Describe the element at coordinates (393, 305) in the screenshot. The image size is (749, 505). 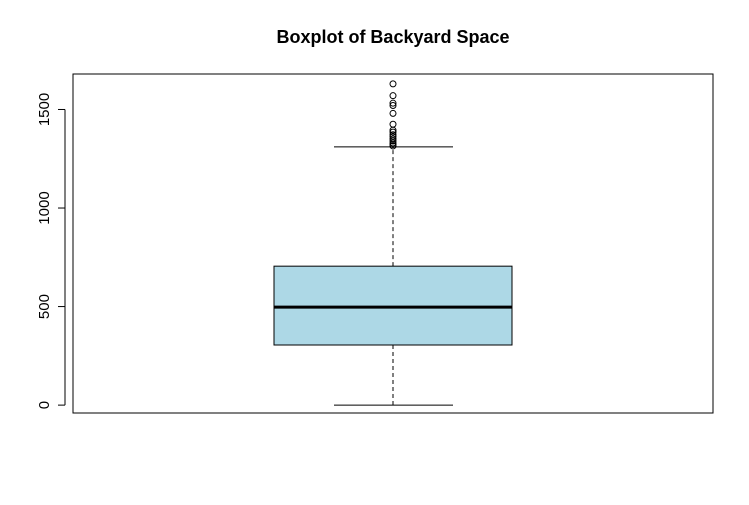
I see `iqr-box` at that location.